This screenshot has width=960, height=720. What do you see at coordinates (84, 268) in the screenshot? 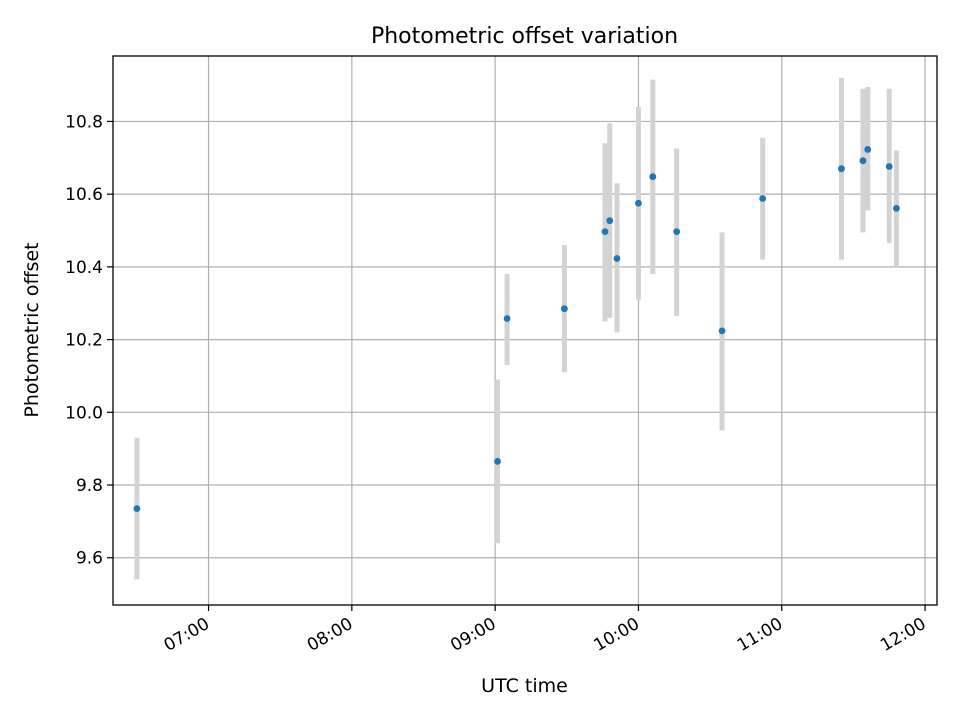
I see `y-tick-label: 10.4` at bounding box center [84, 268].